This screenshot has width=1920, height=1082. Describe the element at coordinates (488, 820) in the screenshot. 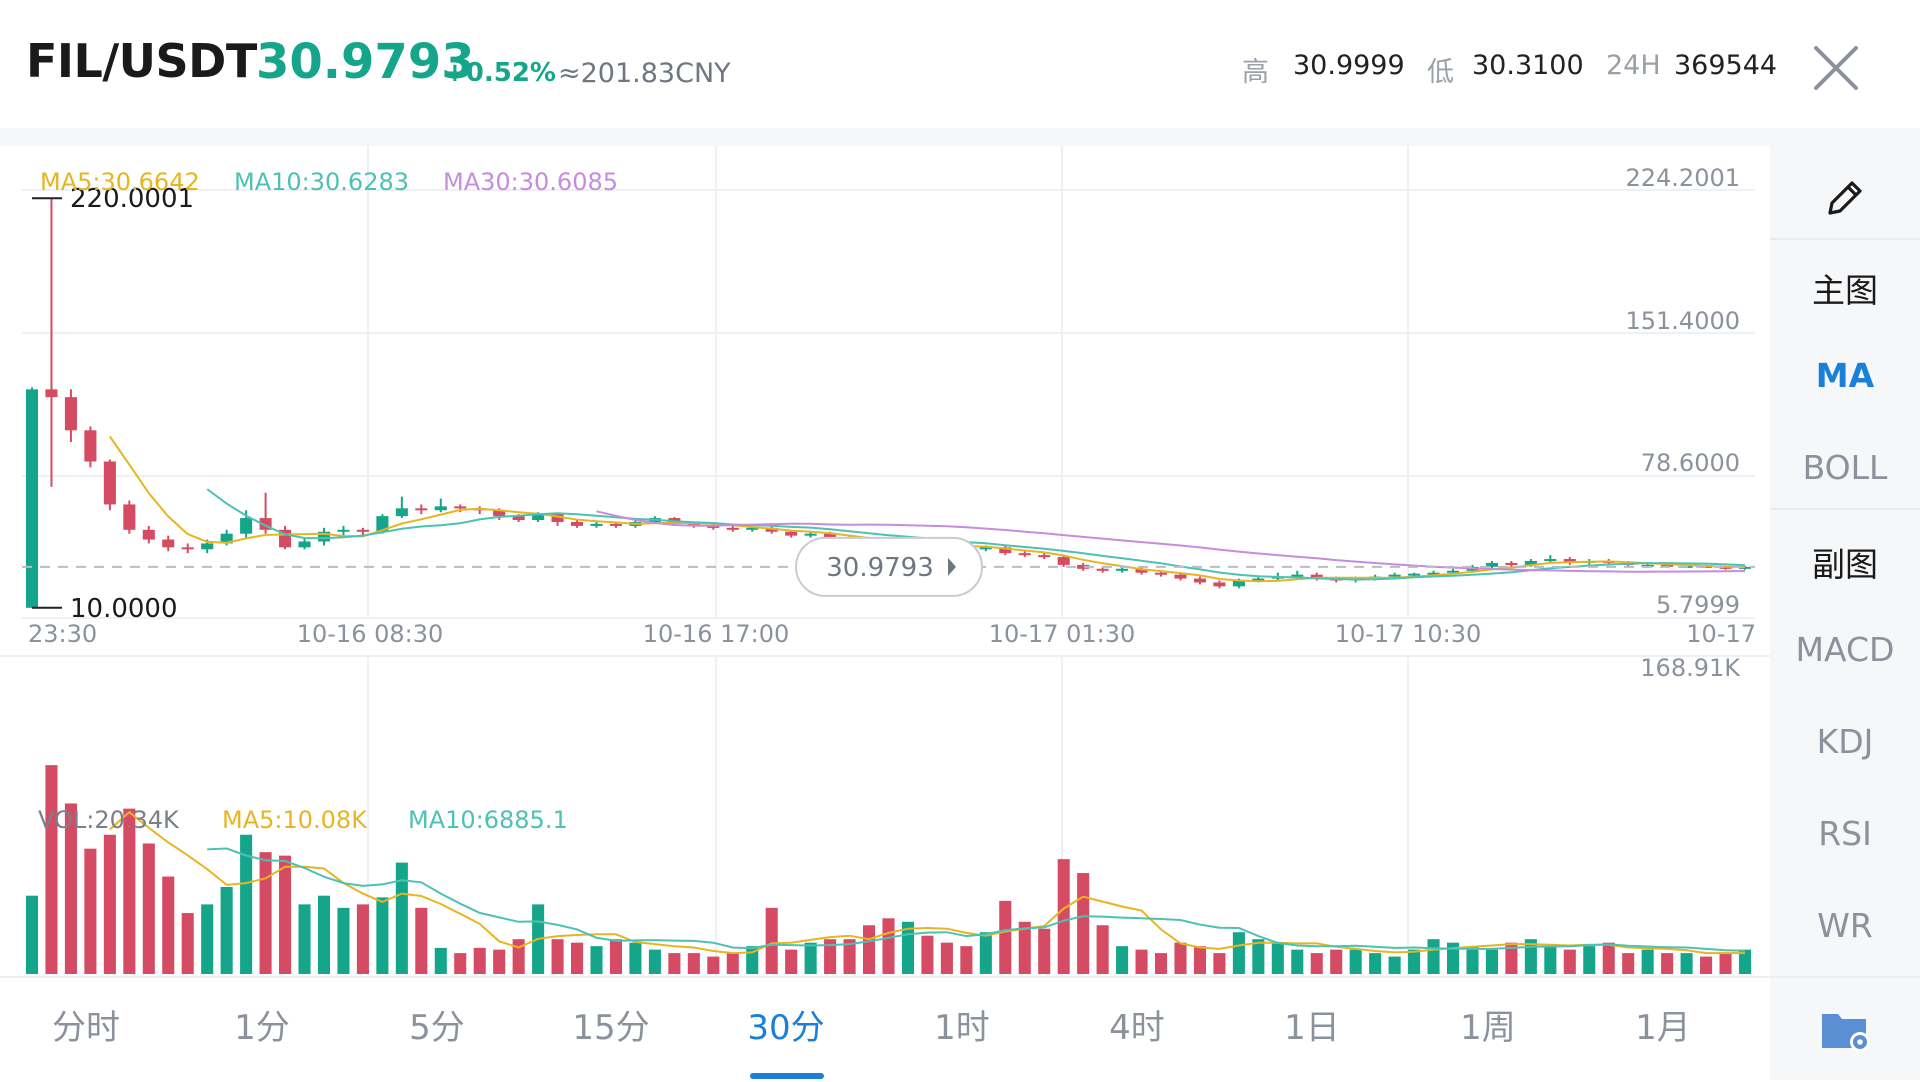

I see `vol-ma10-legend: MA10:6885.1` at that location.